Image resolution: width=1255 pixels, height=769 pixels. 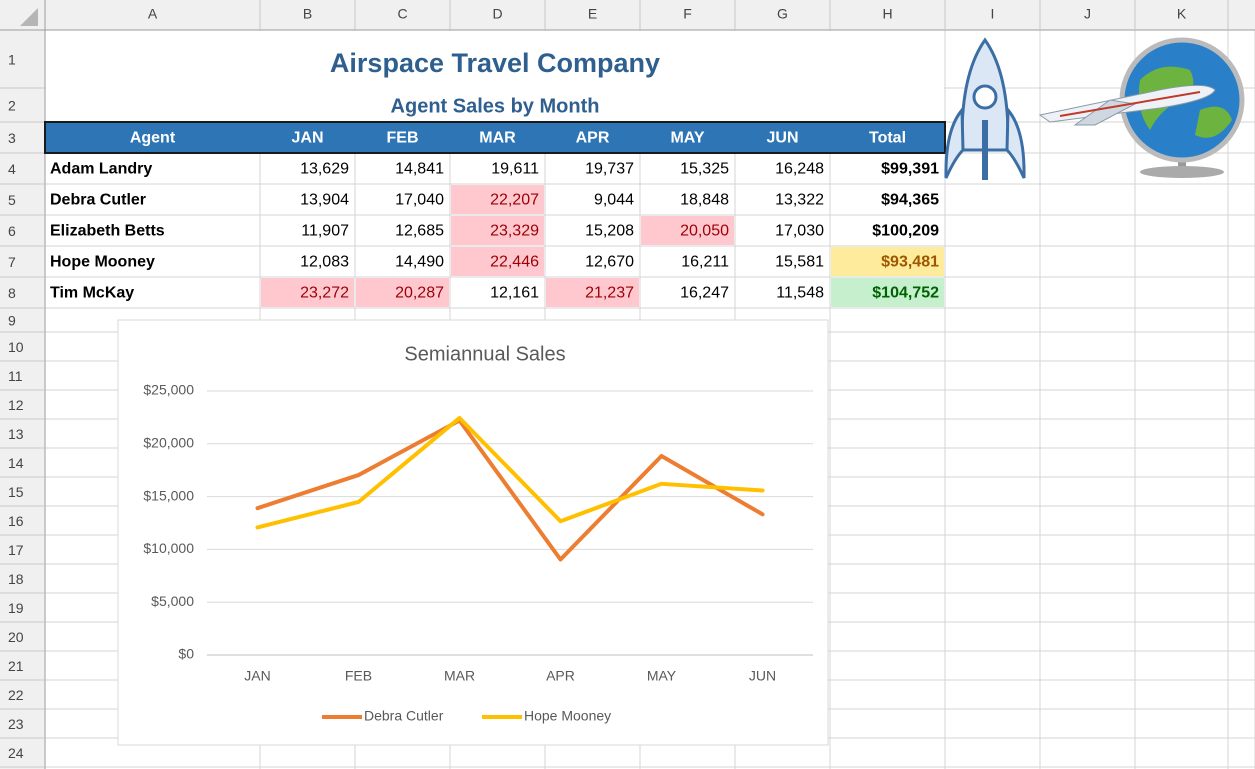 What do you see at coordinates (593, 138) in the screenshot?
I see `header-cell: APR` at bounding box center [593, 138].